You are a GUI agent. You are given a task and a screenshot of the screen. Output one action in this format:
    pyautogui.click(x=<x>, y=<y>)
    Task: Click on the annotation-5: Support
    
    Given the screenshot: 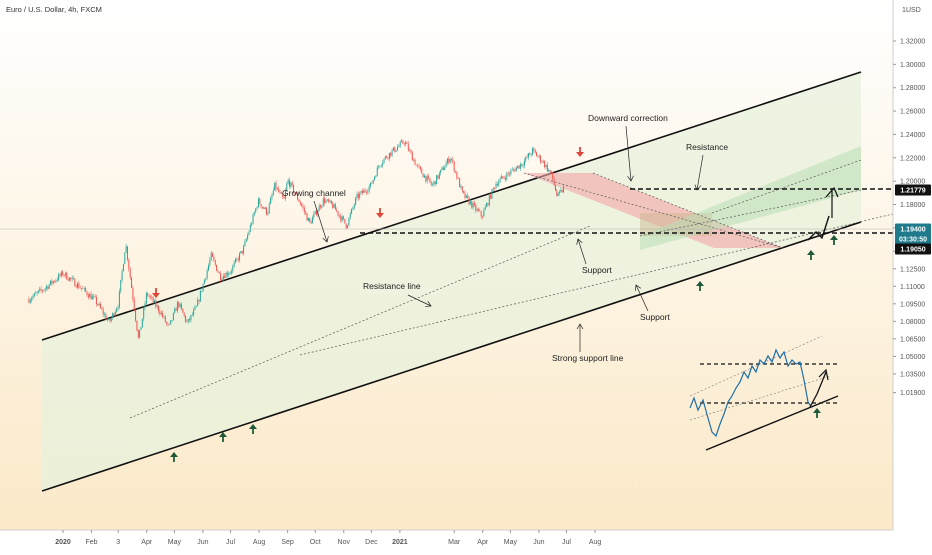 What is the action you would take?
    pyautogui.click(x=652, y=303)
    